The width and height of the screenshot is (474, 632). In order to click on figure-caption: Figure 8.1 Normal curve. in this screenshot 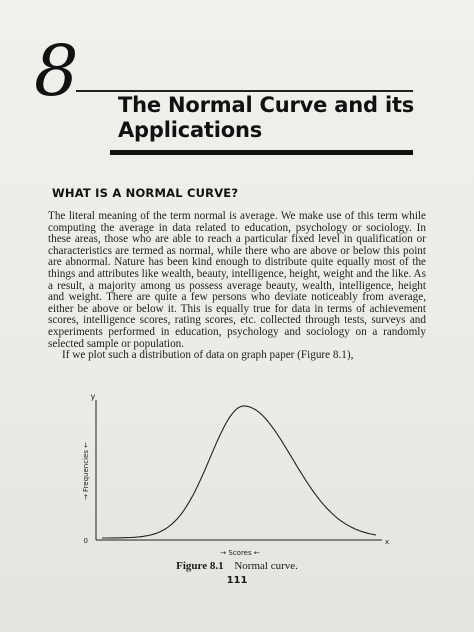, I will do `click(237, 566)`.